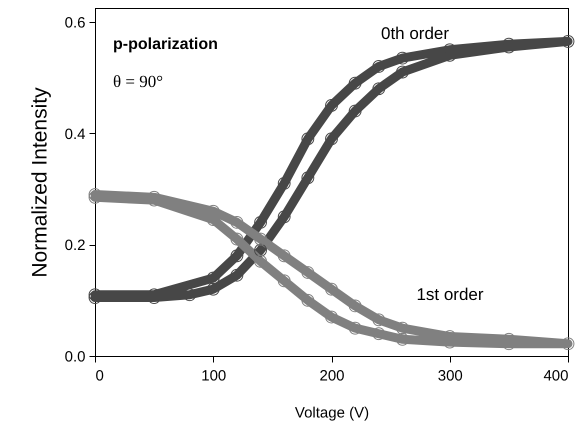  I want to click on y-axis-title: Normalized Intensity, so click(40, 182).